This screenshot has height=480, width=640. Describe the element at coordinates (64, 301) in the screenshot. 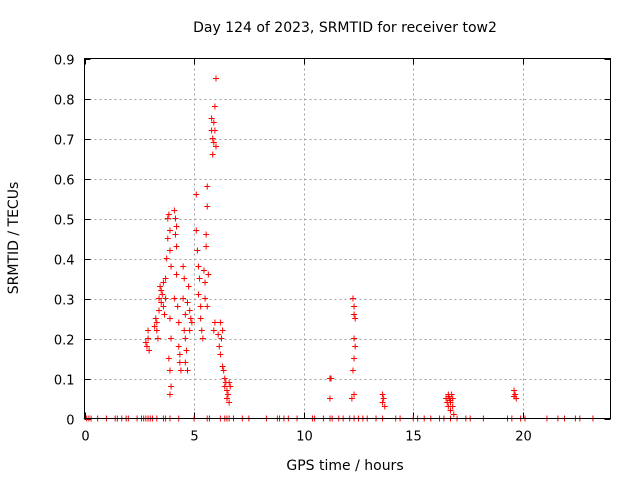

I see `y-tick-label: 0.3` at that location.